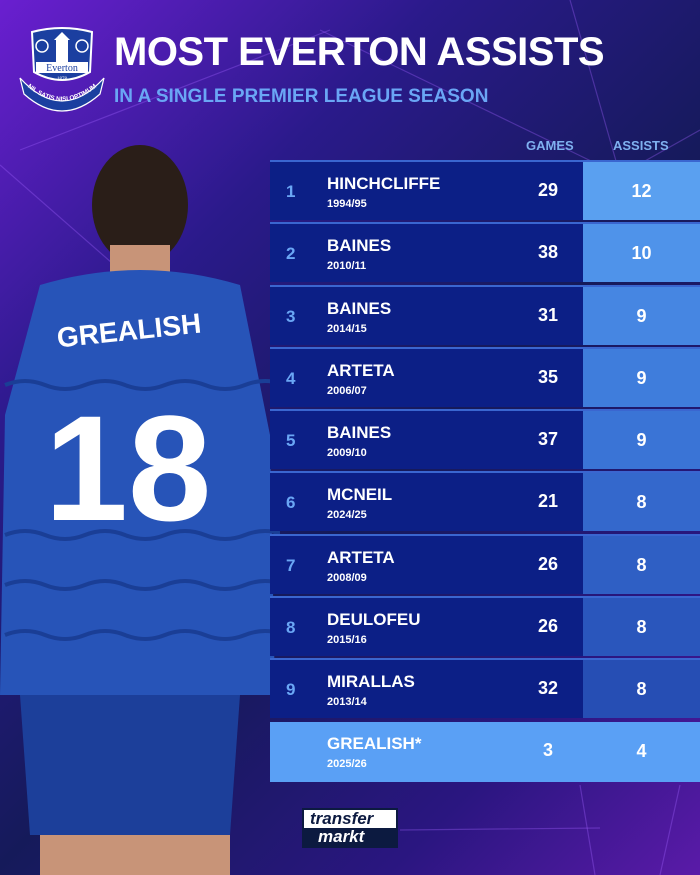  Describe the element at coordinates (641, 191) in the screenshot. I see `assists-value: 12` at that location.